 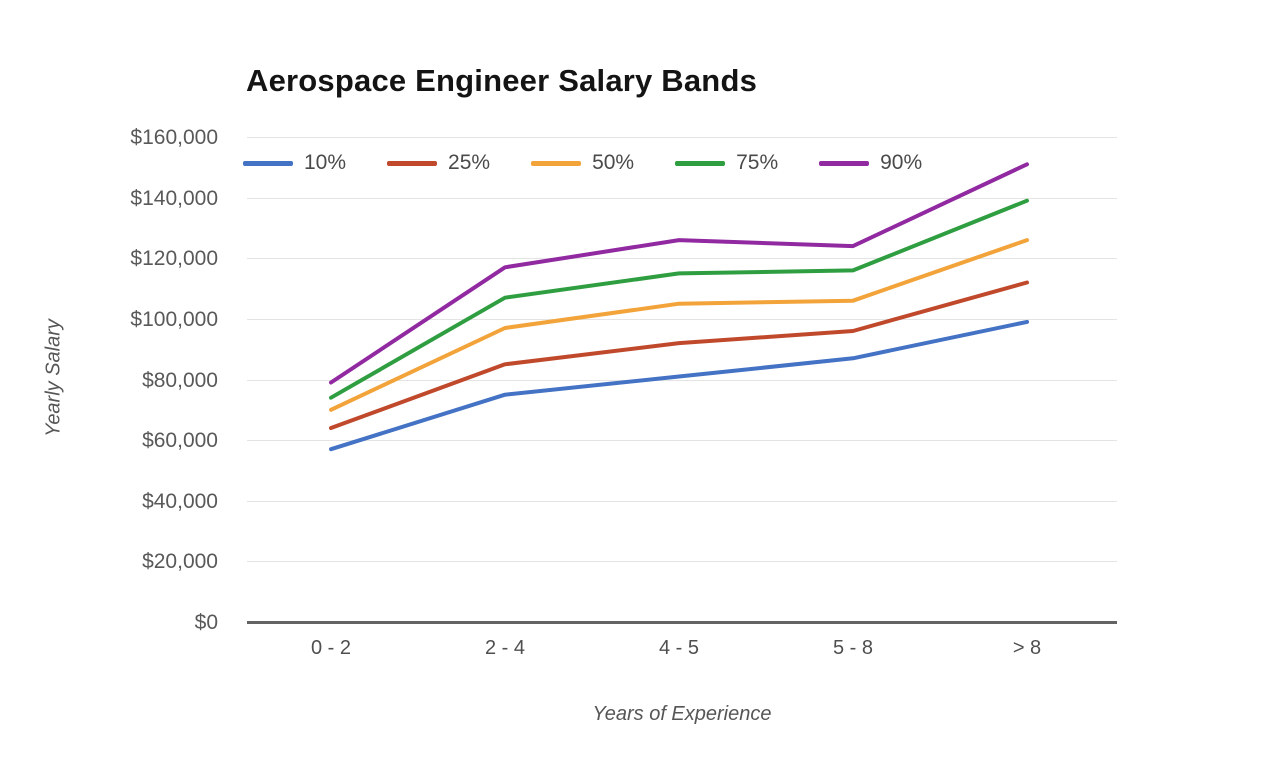 What do you see at coordinates (505, 648) in the screenshot?
I see `x-tick-label: 2 - 4` at bounding box center [505, 648].